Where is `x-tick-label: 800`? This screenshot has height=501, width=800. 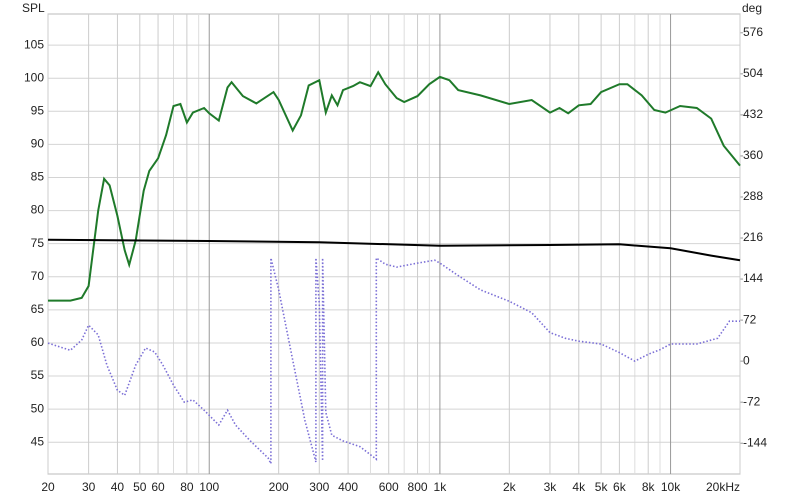
x-tick-label: 800 is located at coordinates (418, 487).